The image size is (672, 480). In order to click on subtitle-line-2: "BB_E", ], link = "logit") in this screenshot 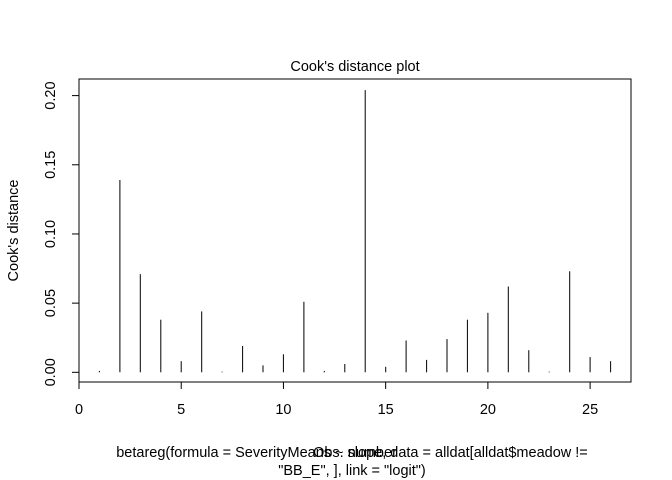, I will do `click(352, 471)`.